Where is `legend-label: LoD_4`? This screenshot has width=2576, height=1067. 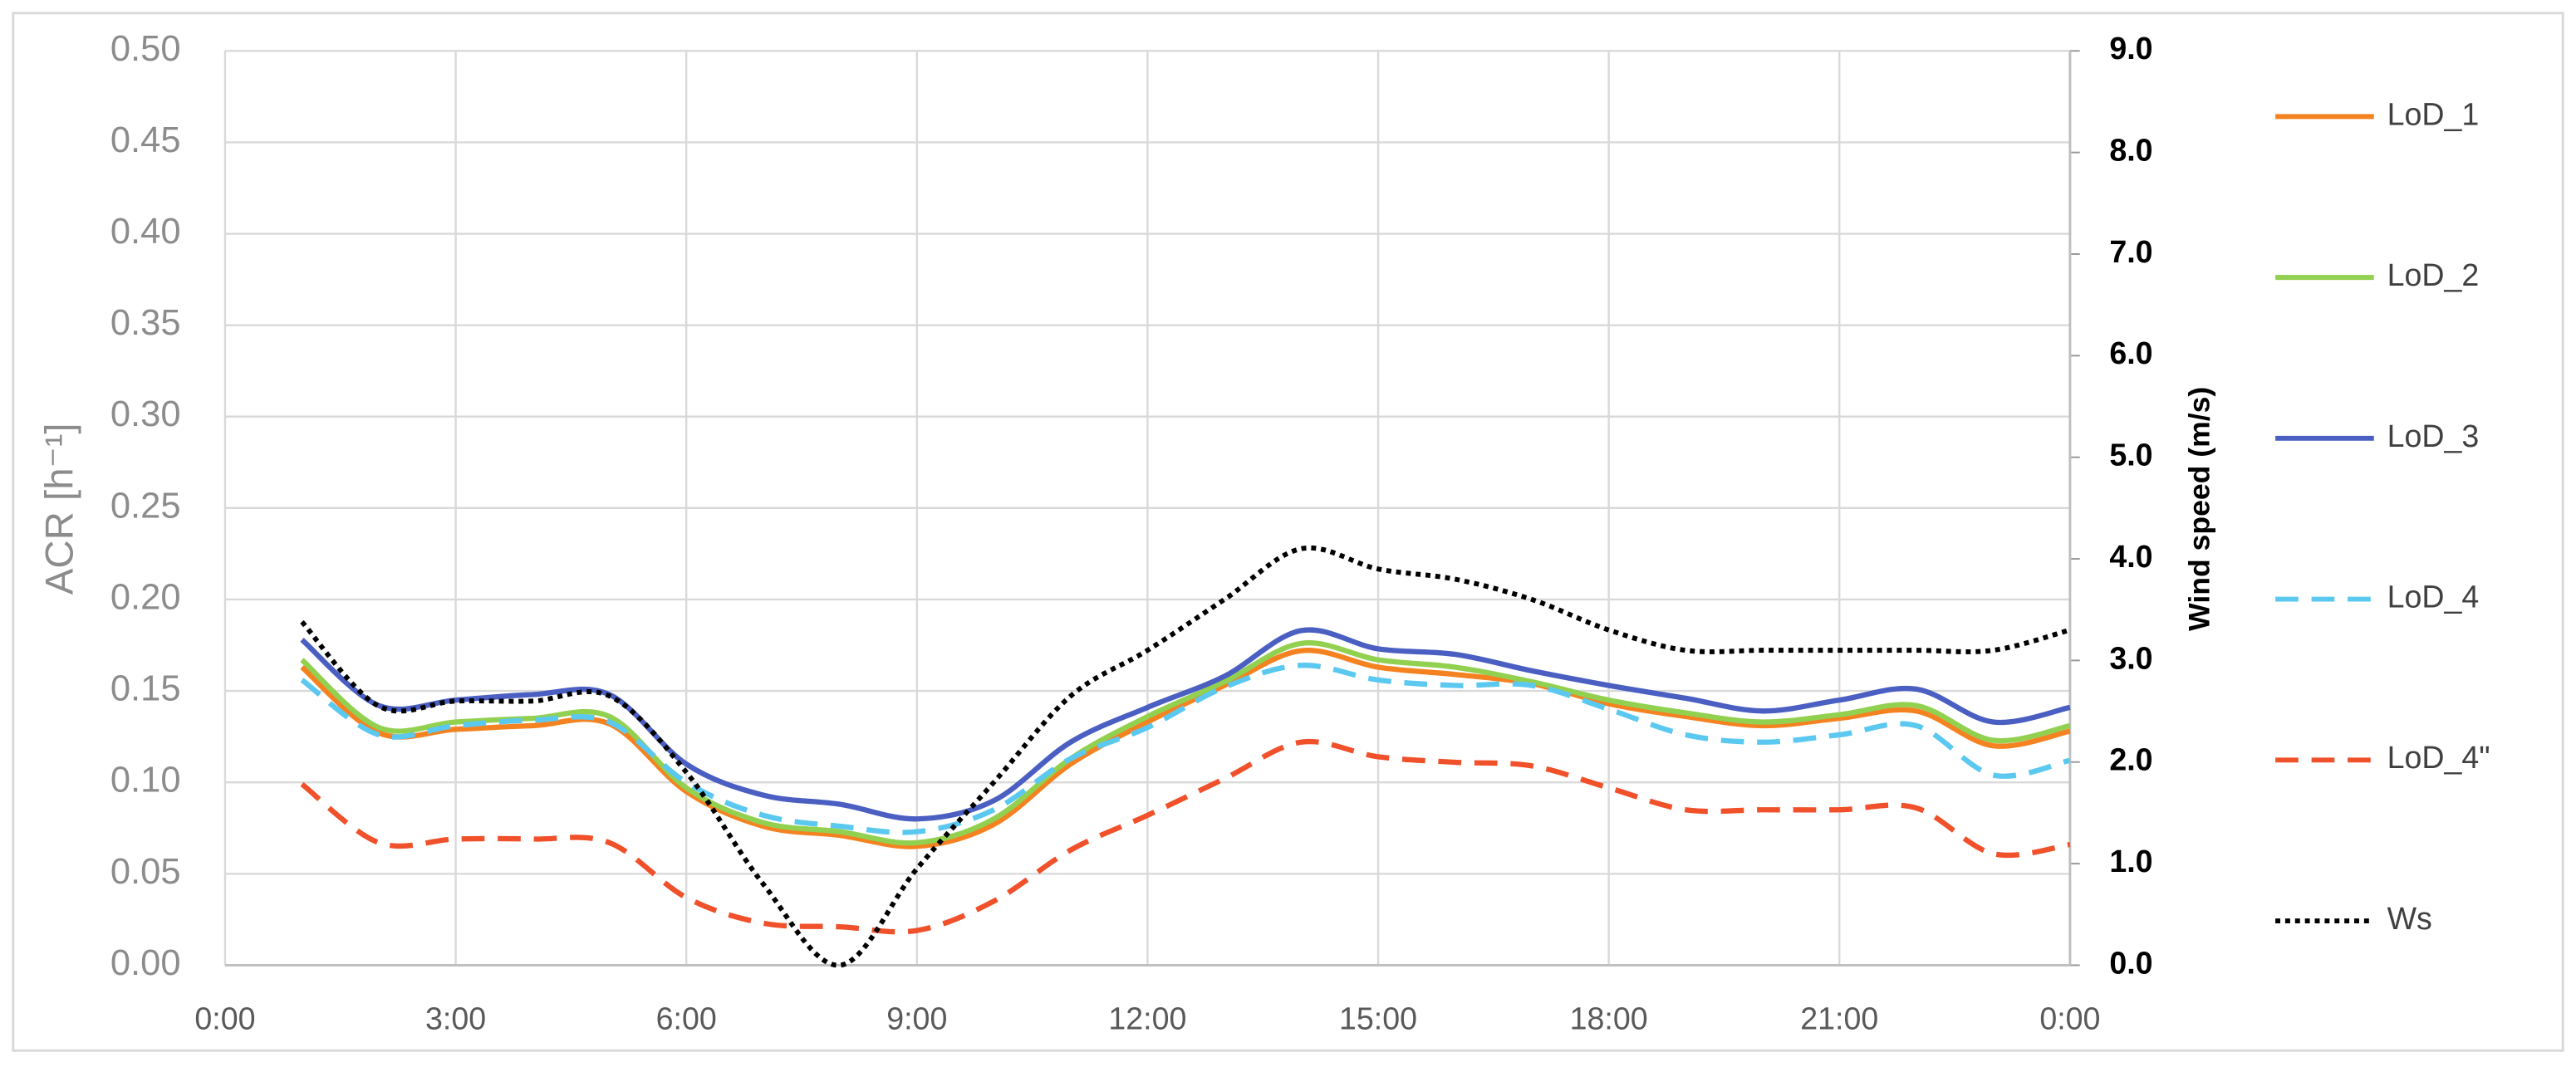
legend-label: LoD_4 is located at coordinates (2433, 597).